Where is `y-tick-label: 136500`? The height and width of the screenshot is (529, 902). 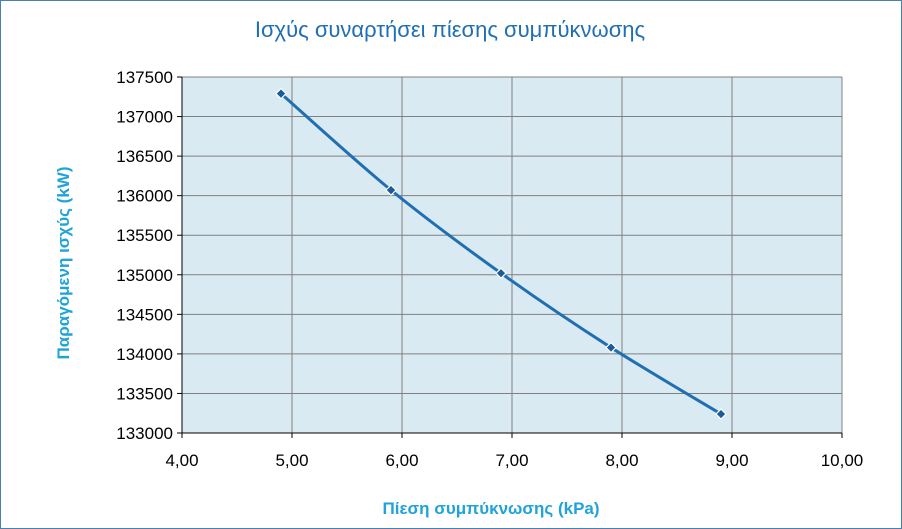 y-tick-label: 136500 is located at coordinates (144, 156).